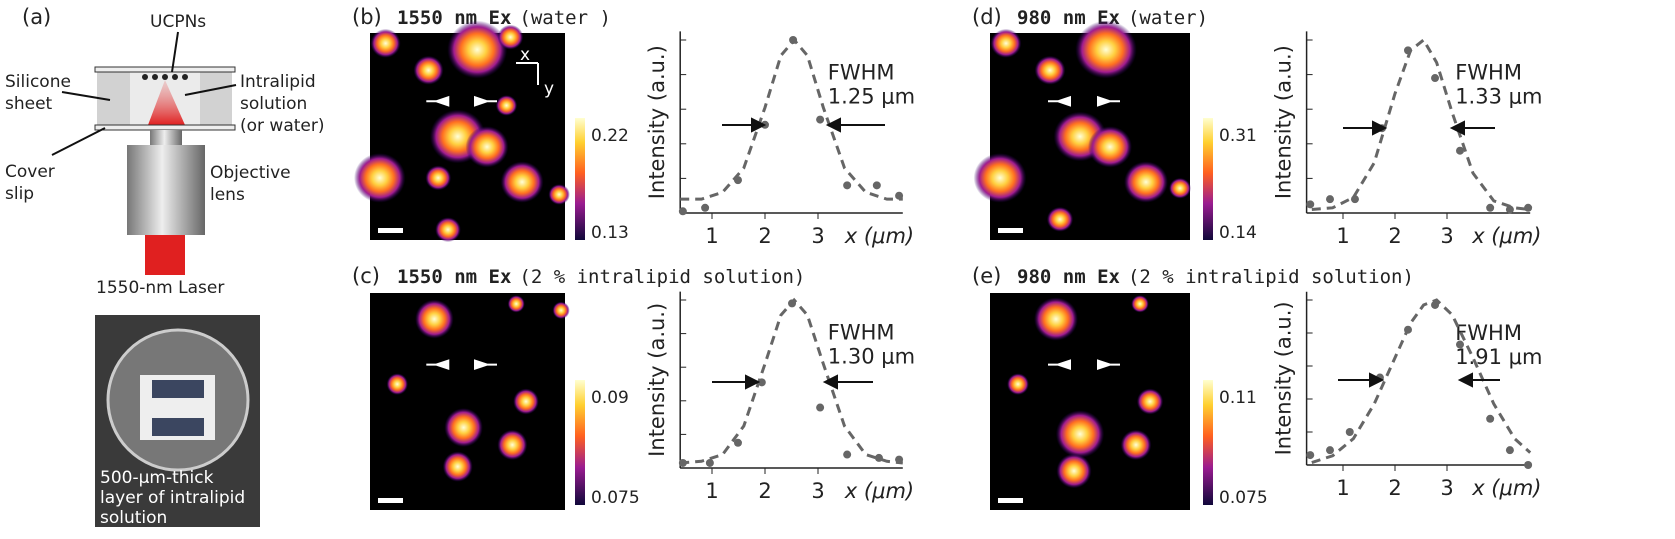  I want to click on label: sheet, so click(29, 104).